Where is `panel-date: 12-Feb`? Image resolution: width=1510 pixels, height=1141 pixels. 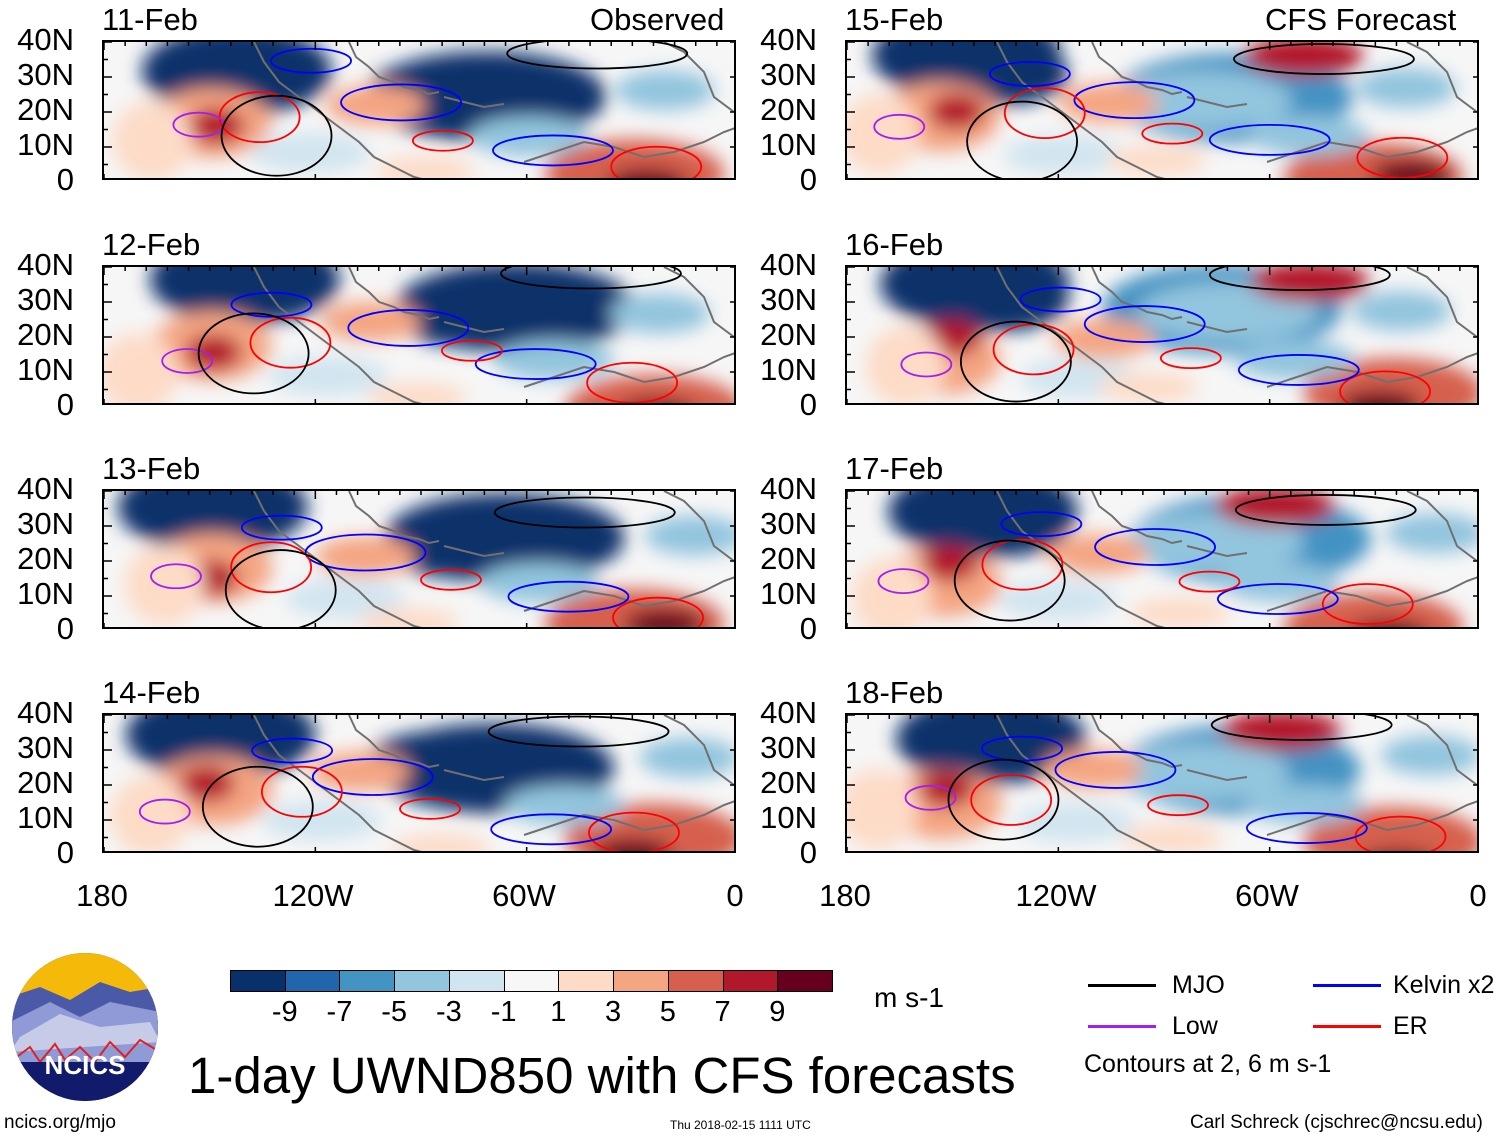 panel-date: 12-Feb is located at coordinates (151, 244).